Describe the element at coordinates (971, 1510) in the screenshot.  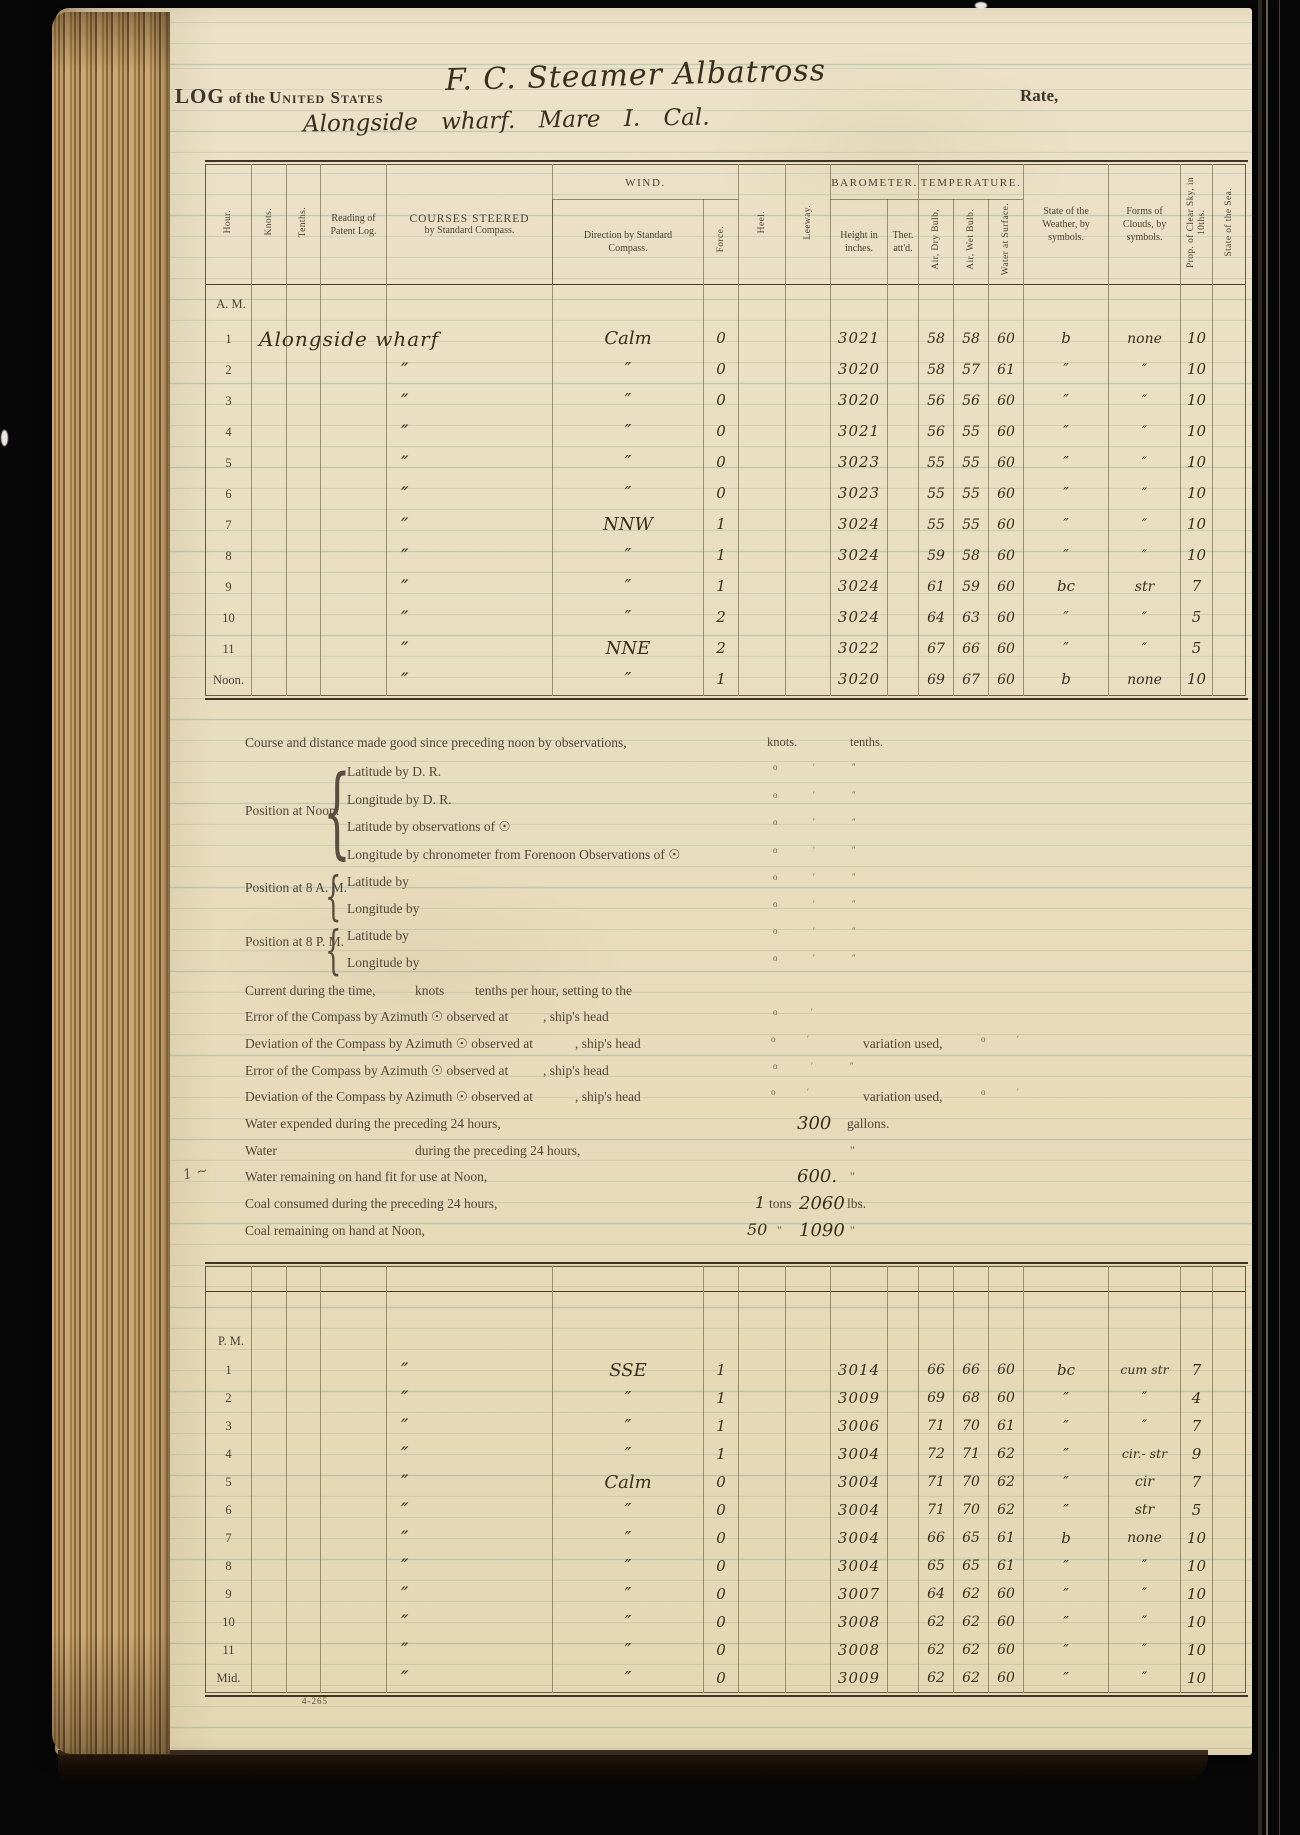
I see `cell-wet: 70` at that location.